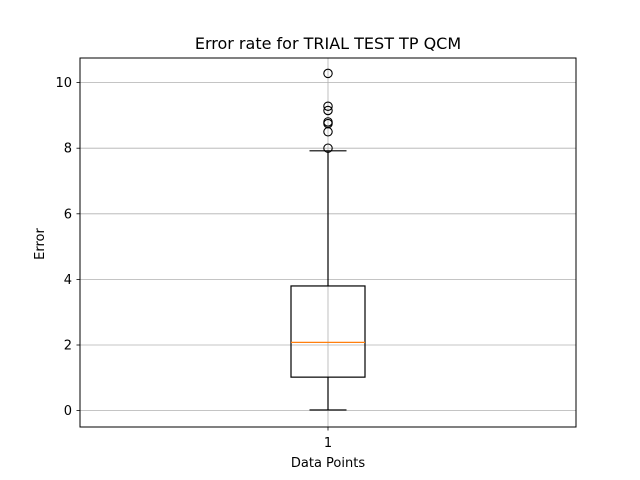 The height and width of the screenshot is (480, 640). Describe the element at coordinates (328, 43) in the screenshot. I see `chart-title: Error rate for TRIAL TEST TP QCM` at that location.